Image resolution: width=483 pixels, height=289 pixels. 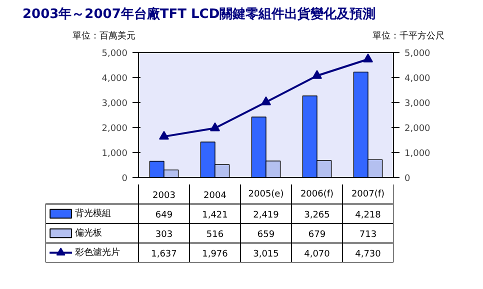 I want to click on data-label: 4,730, so click(x=368, y=254).